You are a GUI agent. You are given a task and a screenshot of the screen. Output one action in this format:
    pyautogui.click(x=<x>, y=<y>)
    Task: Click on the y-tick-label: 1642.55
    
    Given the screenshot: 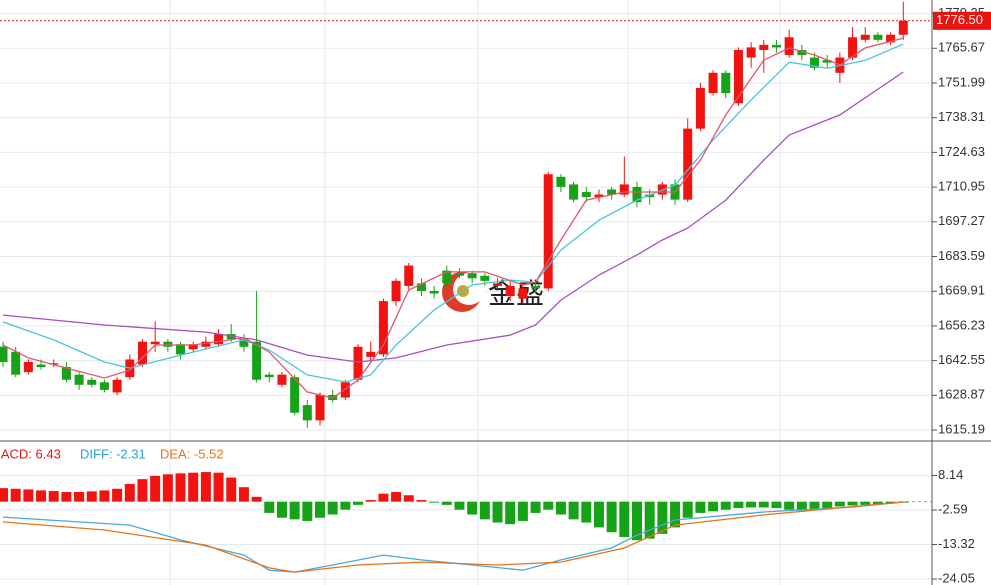 What is the action you would take?
    pyautogui.click(x=961, y=359)
    